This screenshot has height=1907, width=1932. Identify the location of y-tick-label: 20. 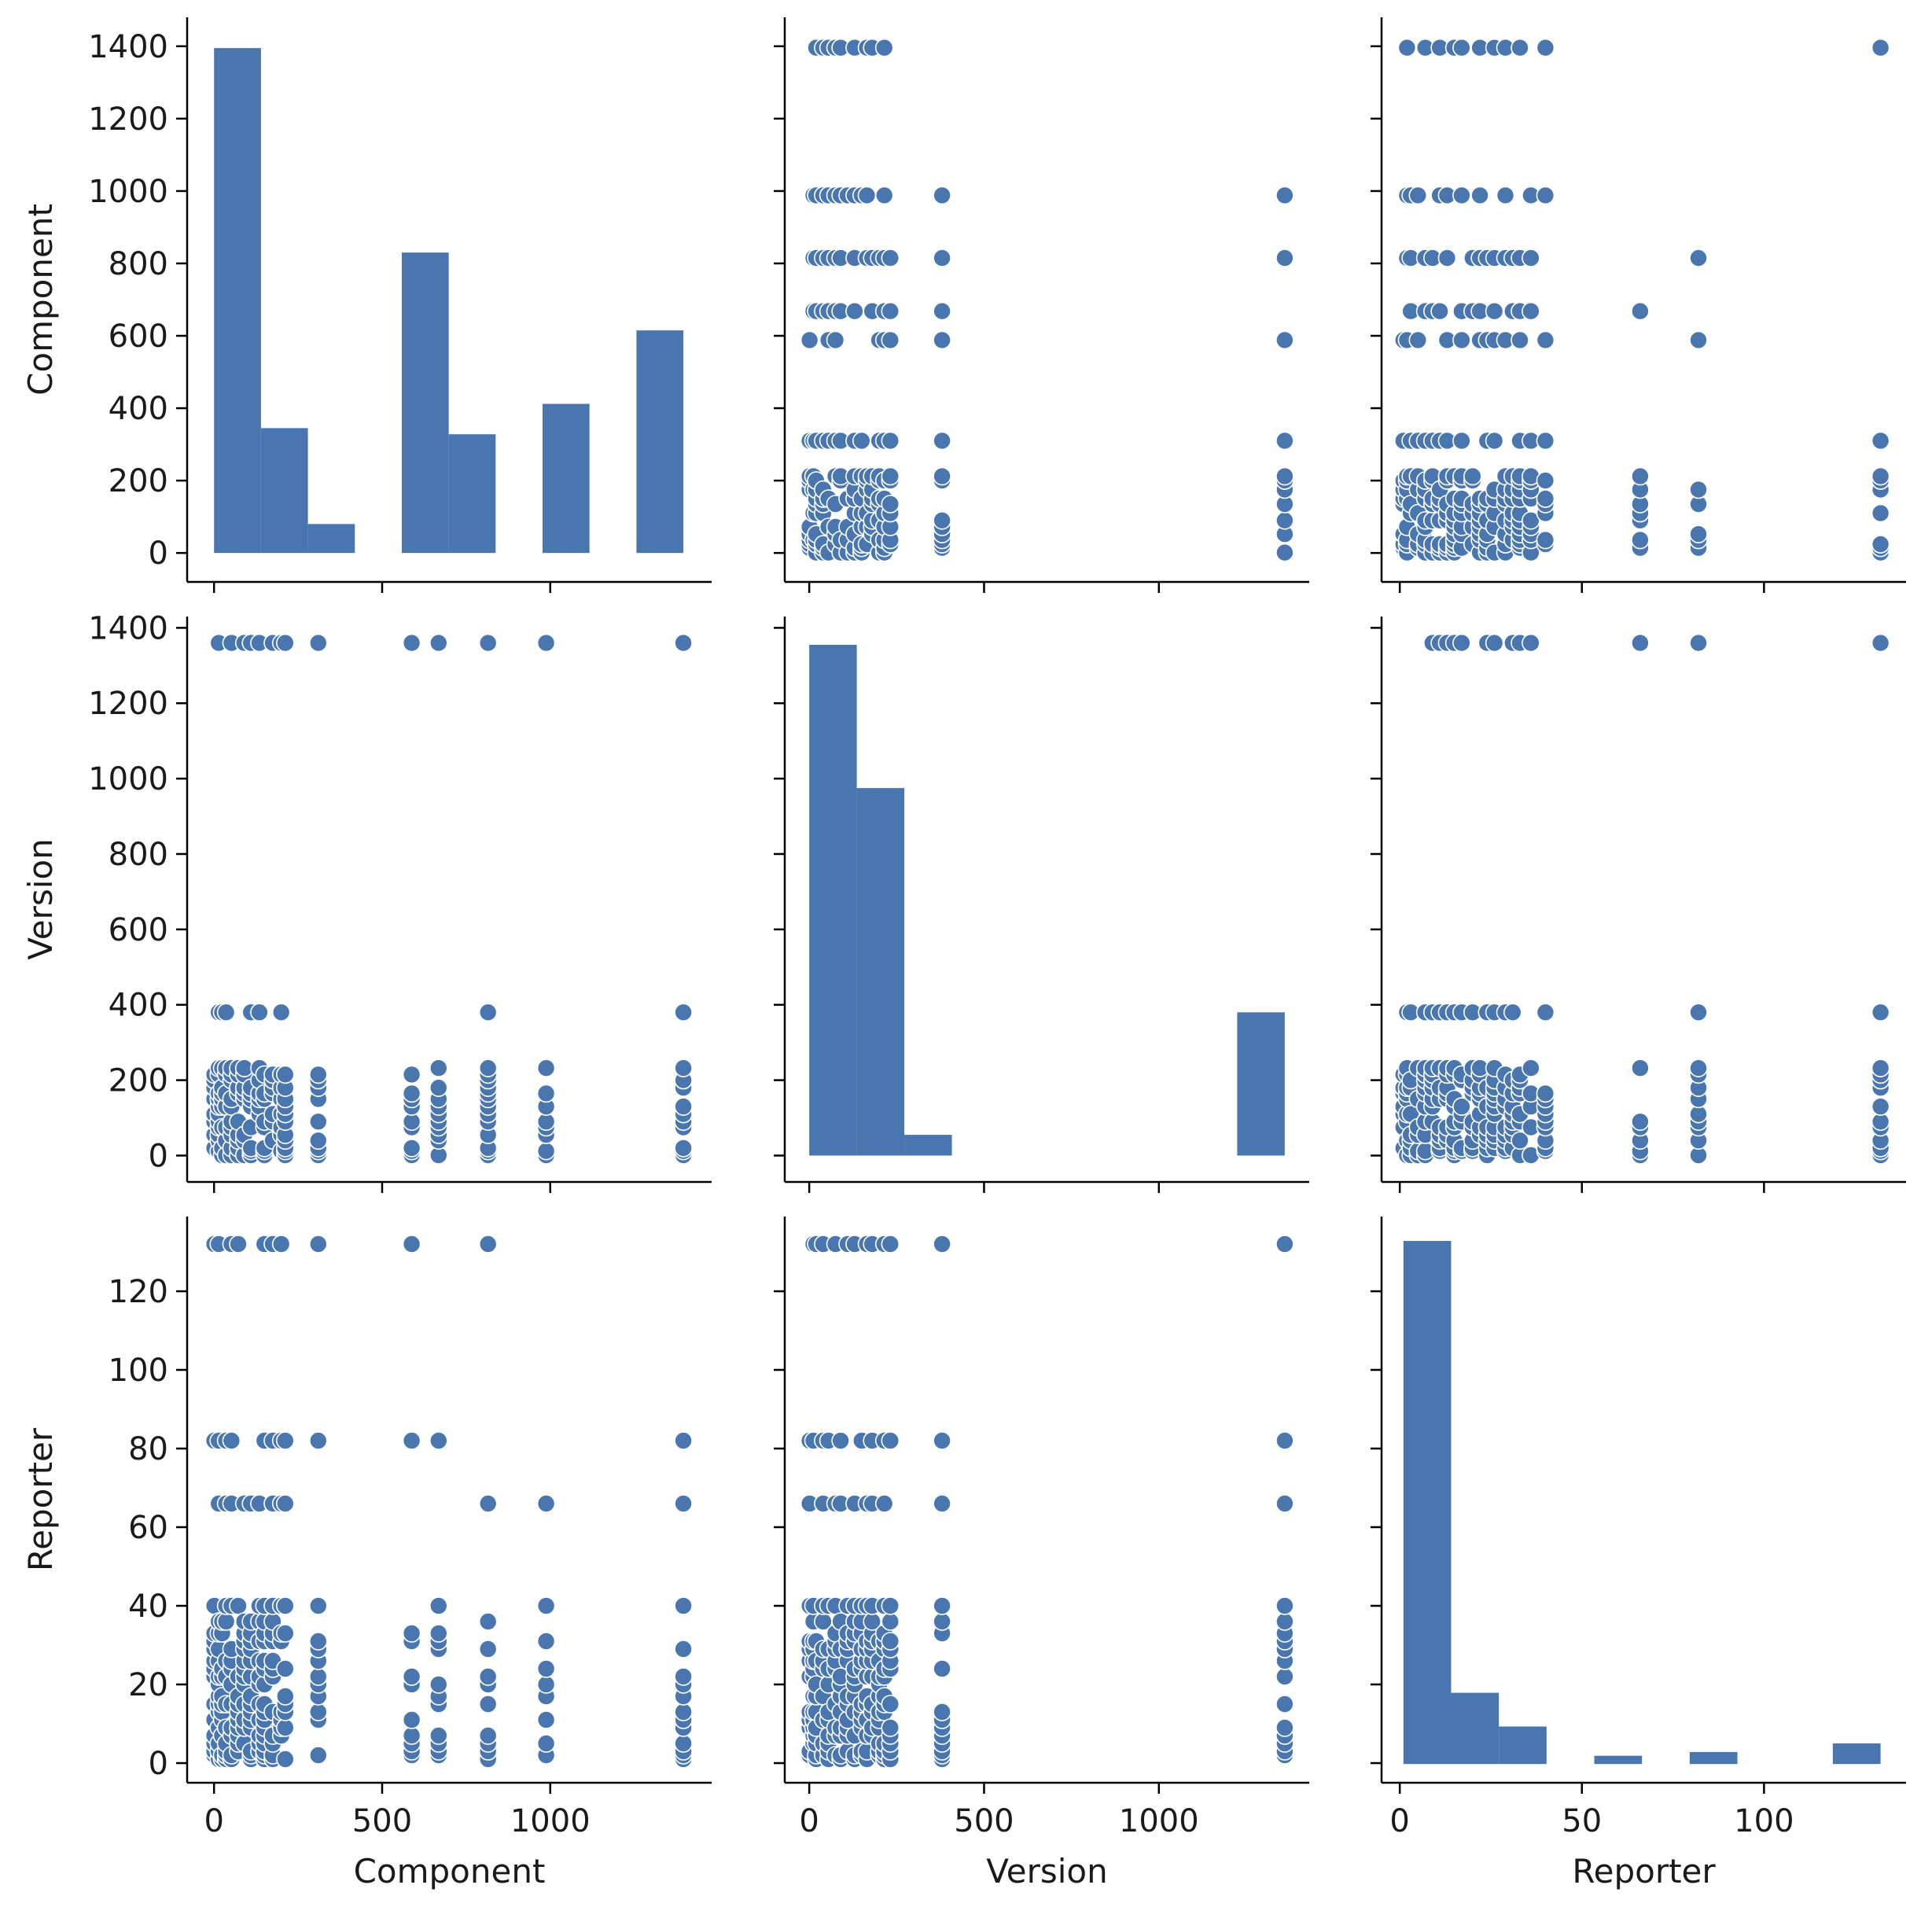
(148, 1685).